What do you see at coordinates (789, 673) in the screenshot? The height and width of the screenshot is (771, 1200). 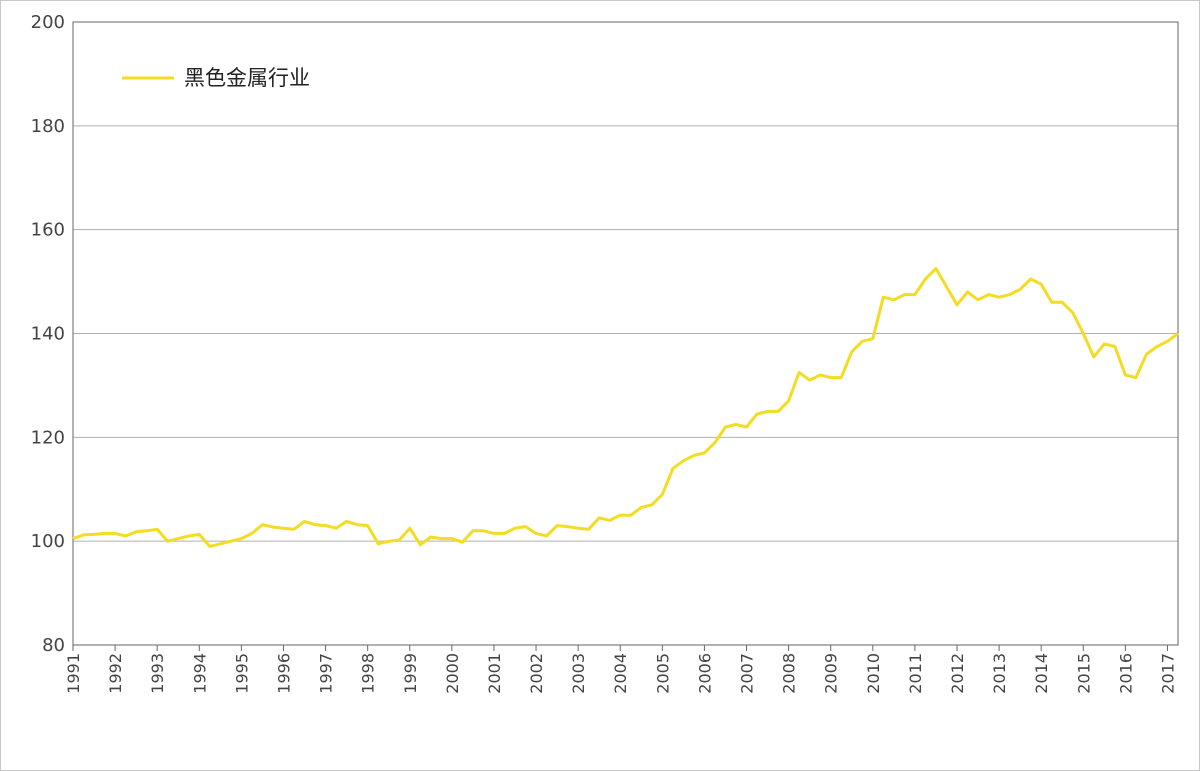 I see `x-tick-label: 2008` at bounding box center [789, 673].